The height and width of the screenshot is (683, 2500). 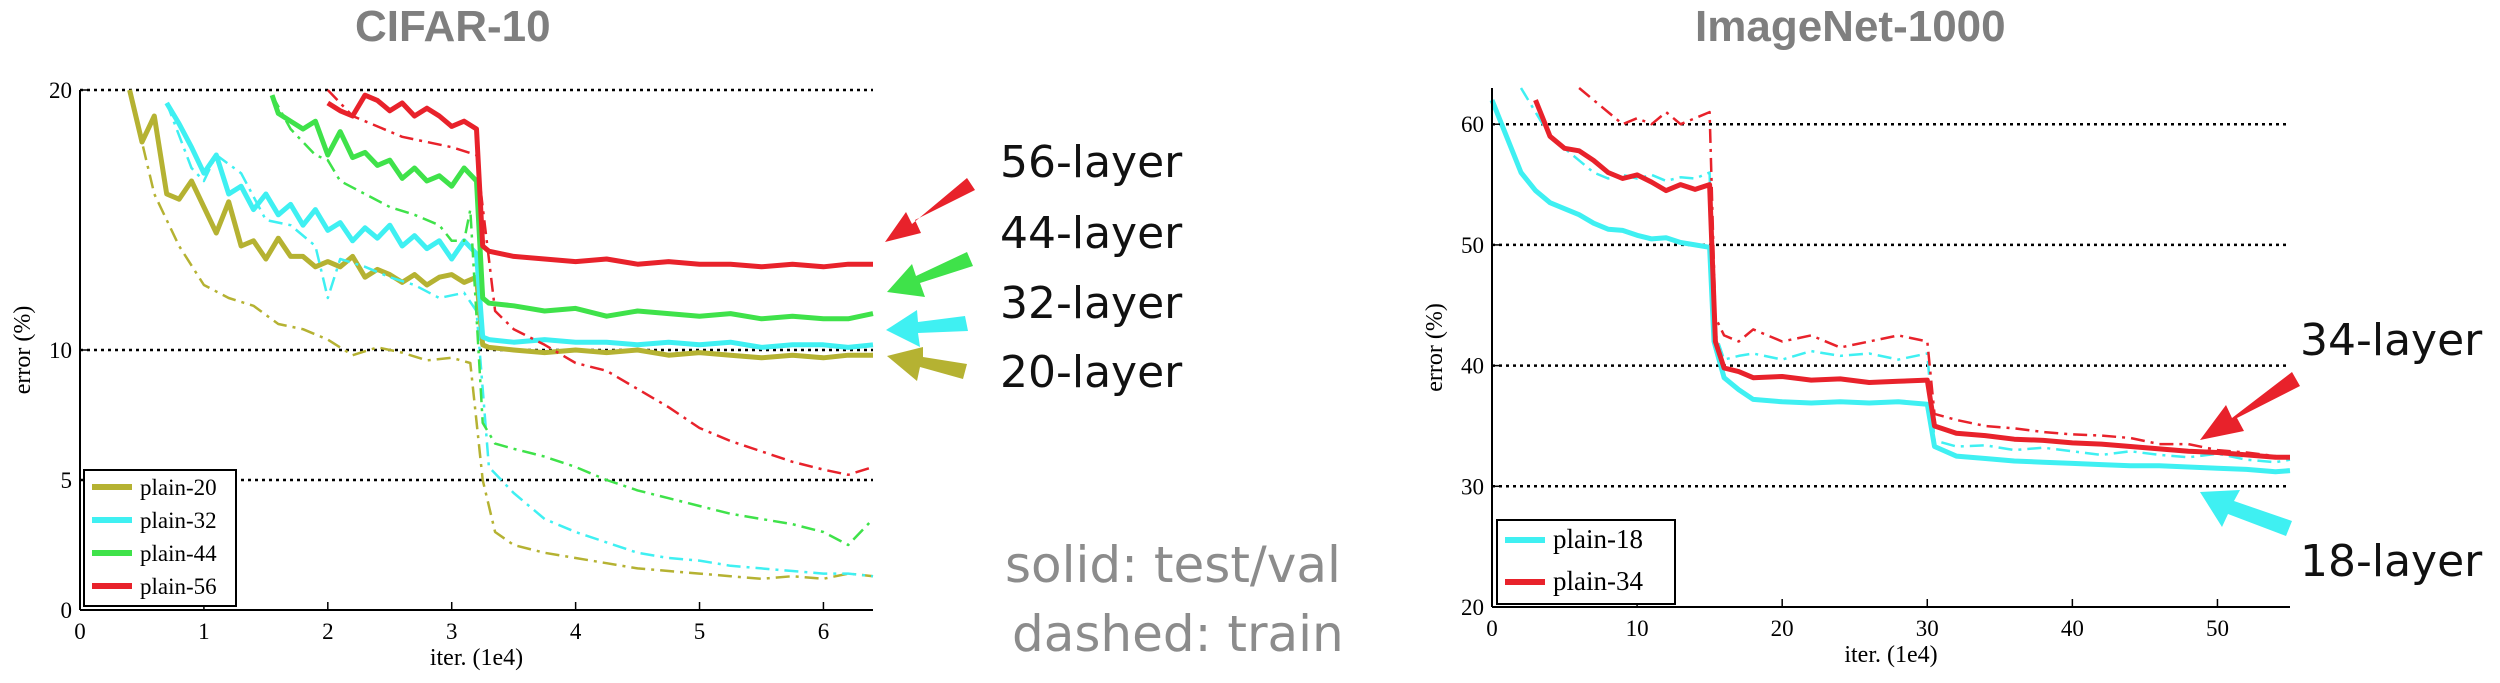 I want to click on cifar-series-plain-56-test, so click(x=599, y=181).